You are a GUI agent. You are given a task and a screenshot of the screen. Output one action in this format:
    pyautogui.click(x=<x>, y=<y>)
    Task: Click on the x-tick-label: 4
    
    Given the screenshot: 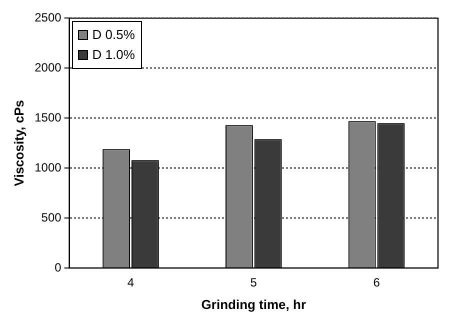 What is the action you would take?
    pyautogui.click(x=130, y=283)
    